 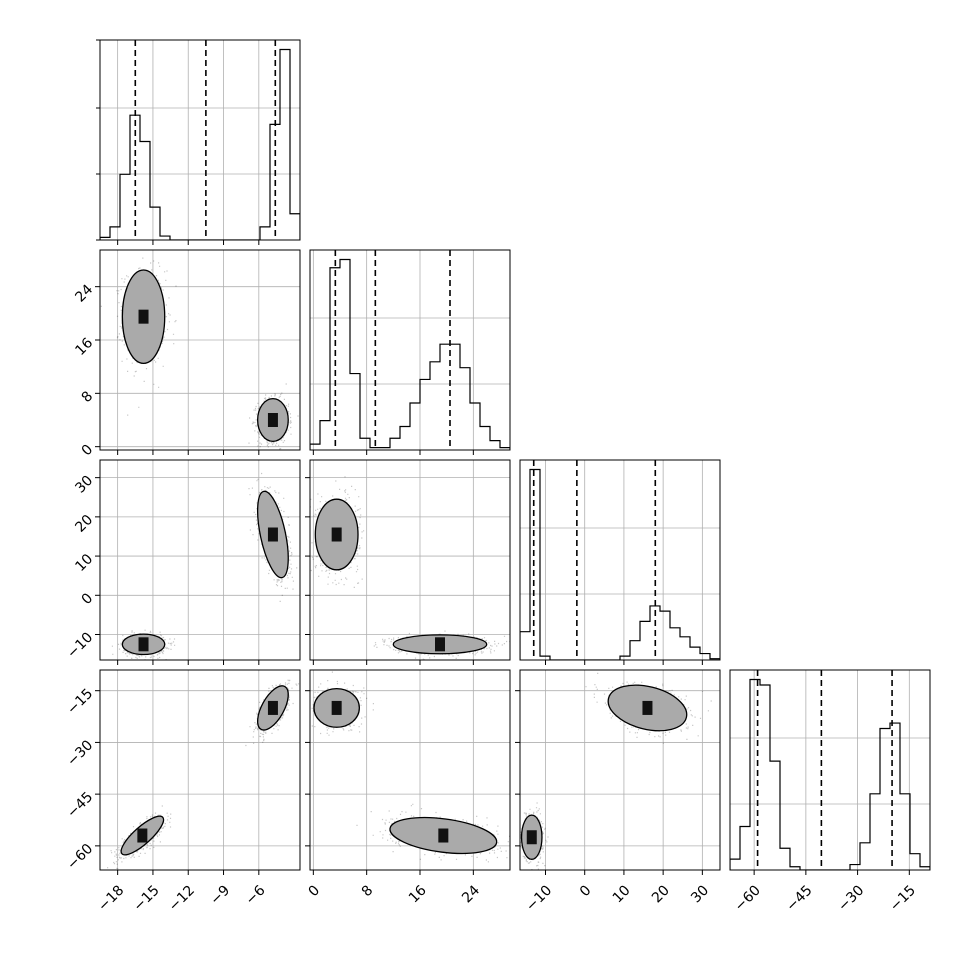 I want to click on hist-0-frame, so click(x=200, y=140).